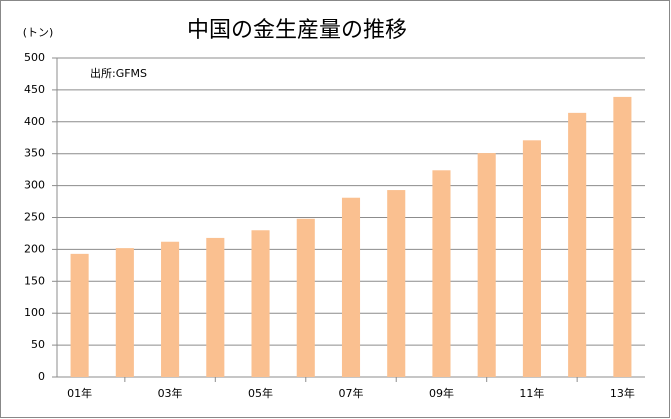 The image size is (671, 419). Describe the element at coordinates (34, 121) in the screenshot. I see `y-tick-label: 400` at that location.